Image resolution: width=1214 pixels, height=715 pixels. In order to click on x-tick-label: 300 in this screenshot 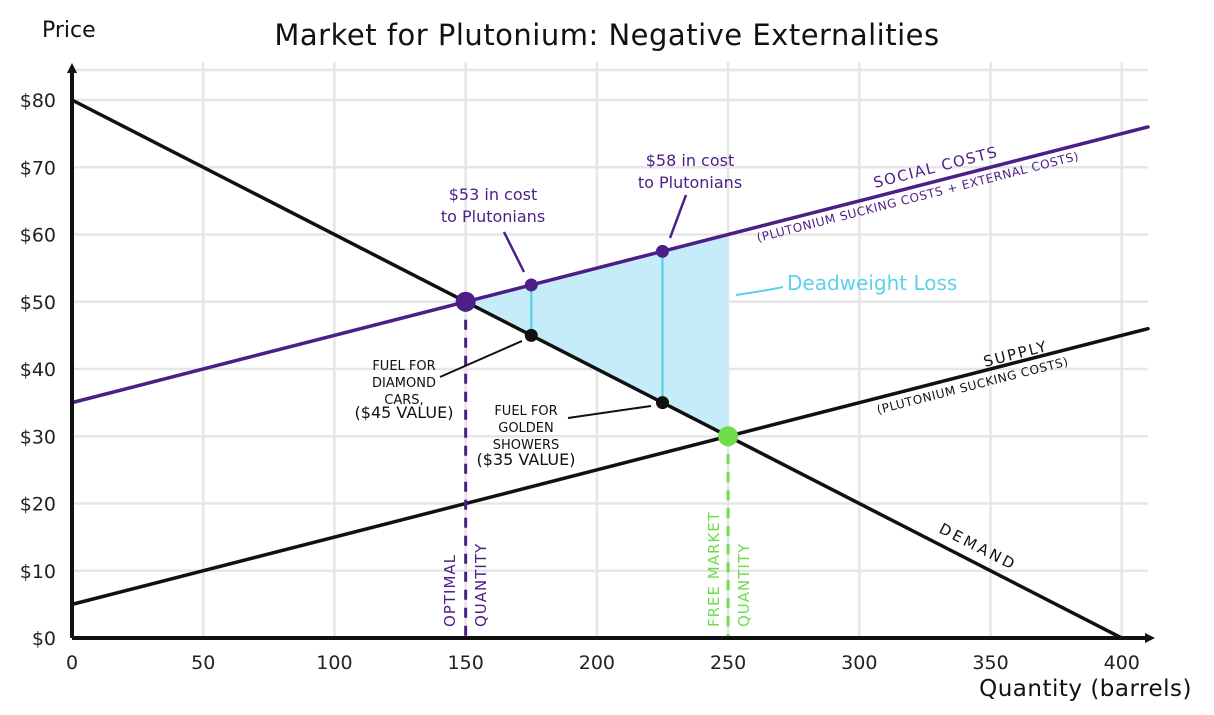, I will do `click(859, 663)`.